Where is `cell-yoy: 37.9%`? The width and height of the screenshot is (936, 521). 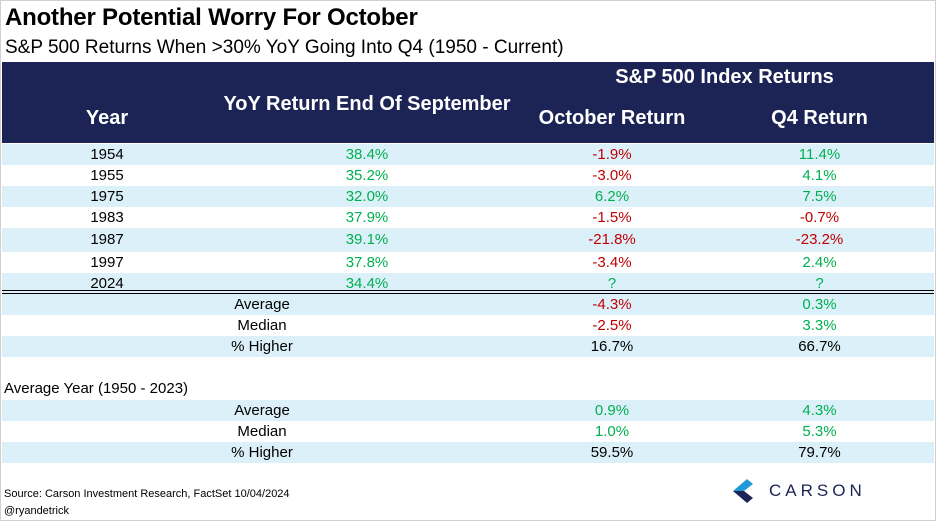
cell-yoy: 37.9% is located at coordinates (367, 217).